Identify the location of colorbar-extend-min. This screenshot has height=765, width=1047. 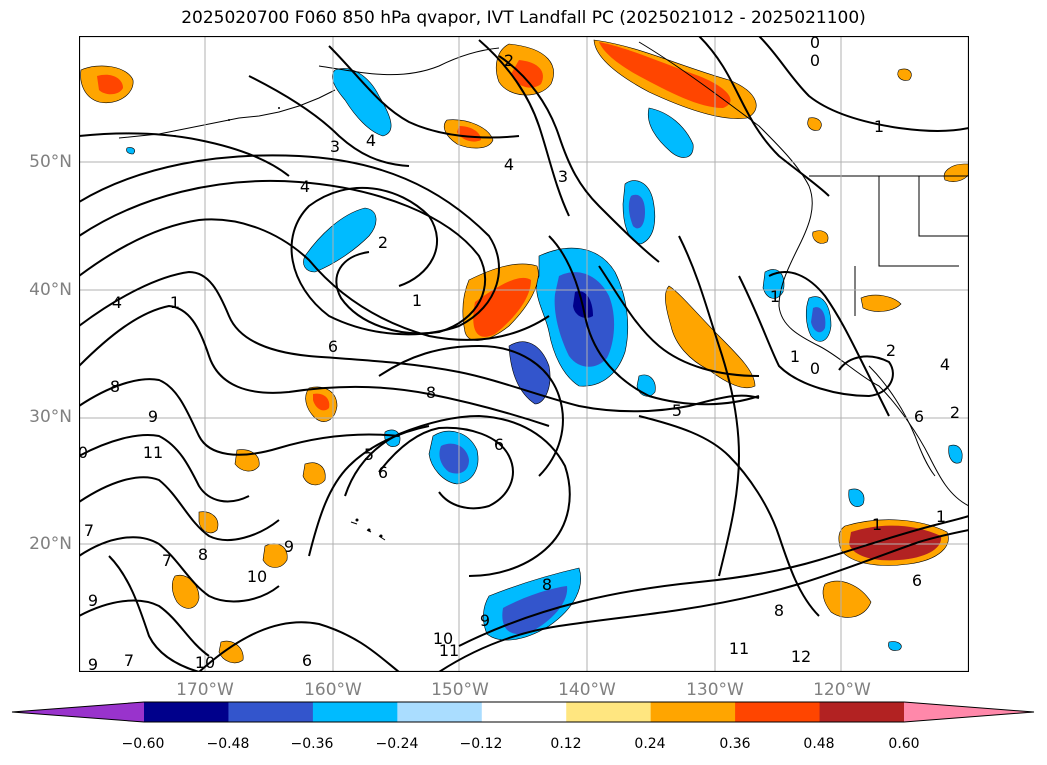
(78, 712).